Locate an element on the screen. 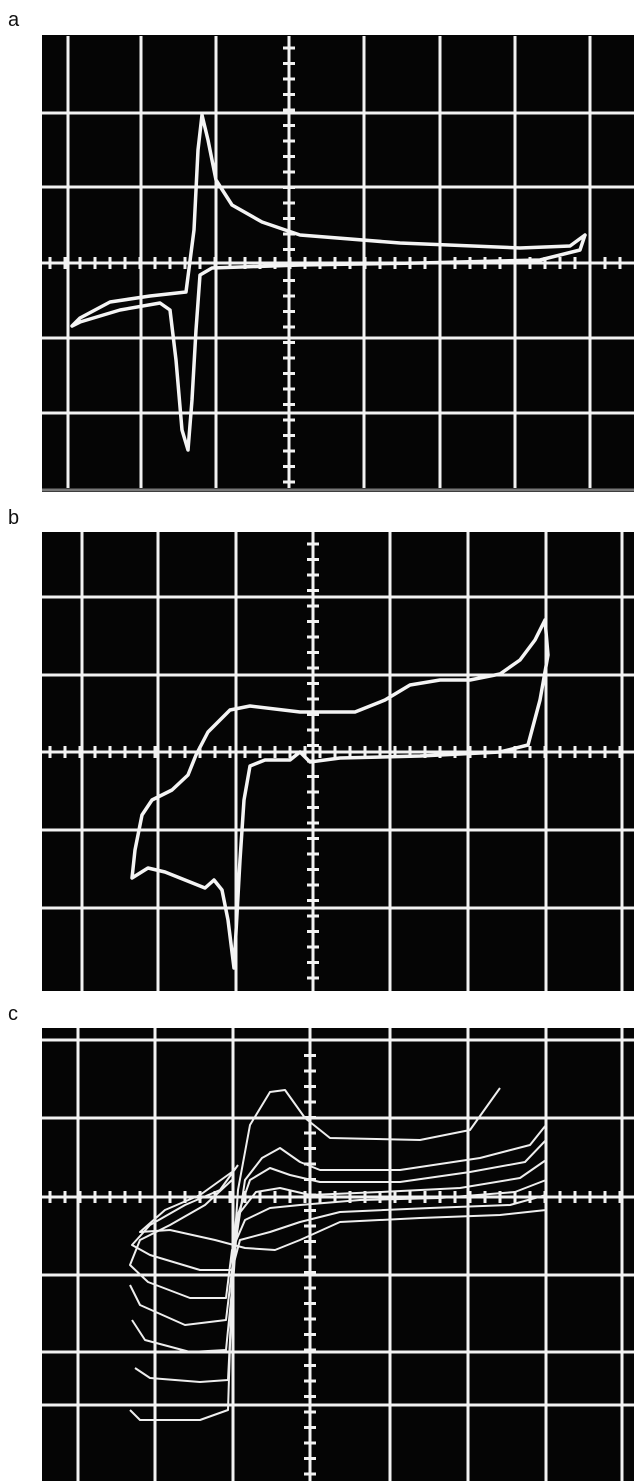 Image resolution: width=634 pixels, height=1481 pixels. panel-label: b is located at coordinates (13, 518).